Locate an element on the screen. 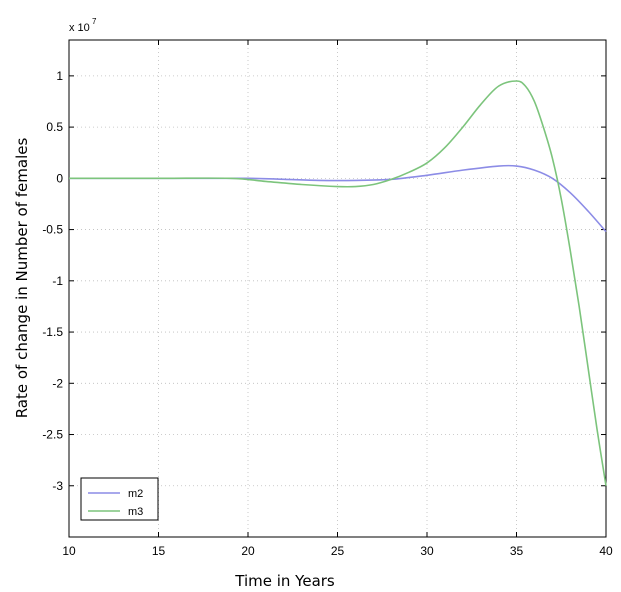 This screenshot has height=592, width=621. series-line-m2 is located at coordinates (338, 198).